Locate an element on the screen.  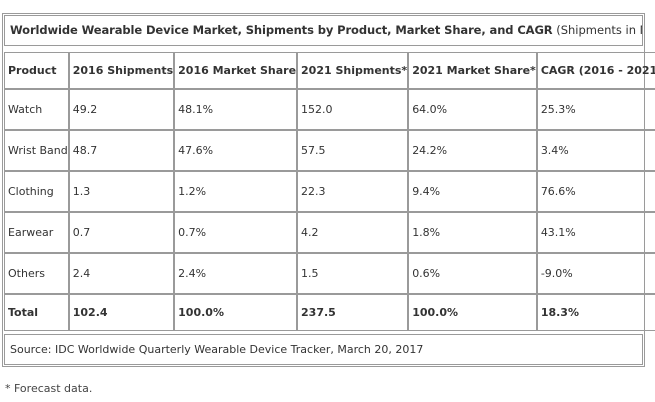
table-row: Watch 49.2 48.1% 152.0 64.0% 25.3% is located at coordinates (329, 109).